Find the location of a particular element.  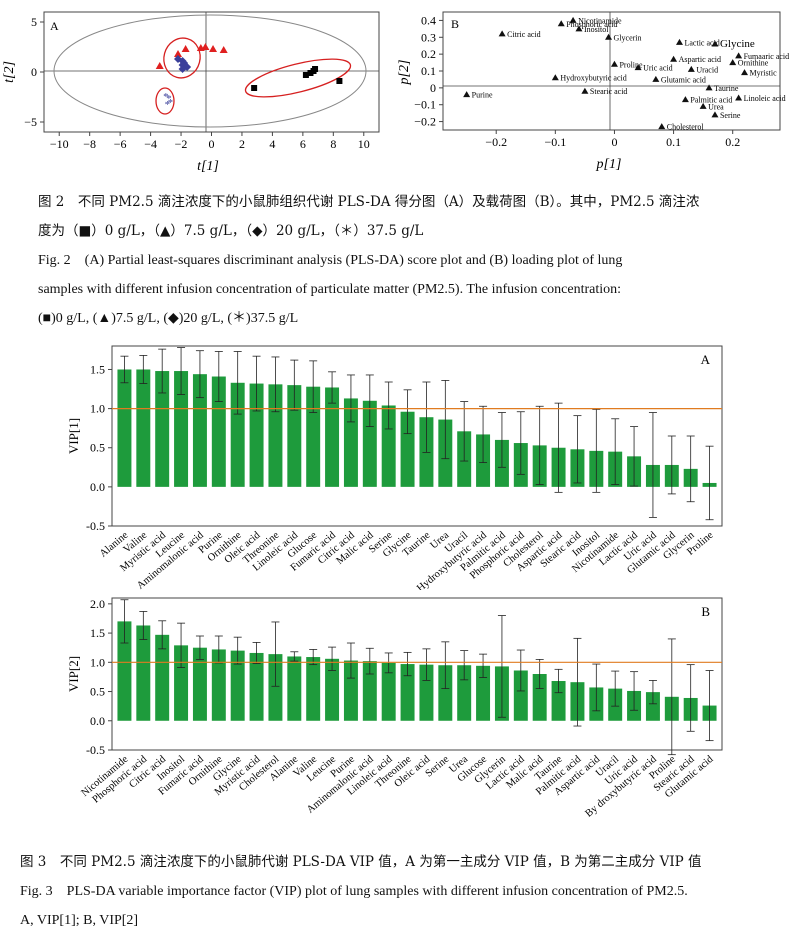

panel-label: A is located at coordinates (706, 359).